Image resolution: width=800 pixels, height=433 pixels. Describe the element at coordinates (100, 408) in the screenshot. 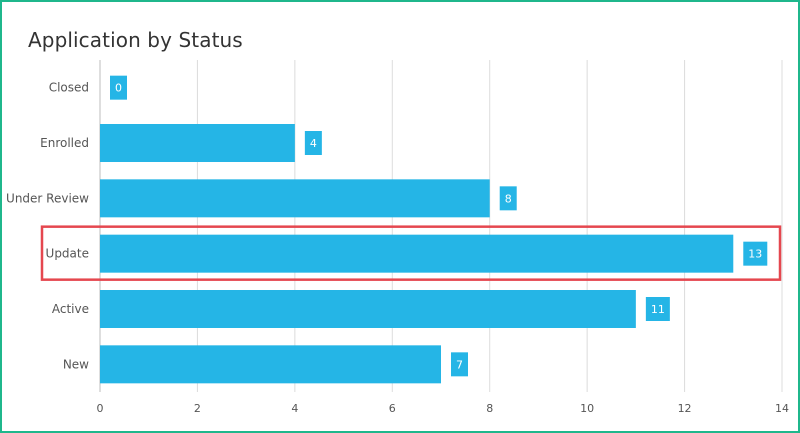

I see `x-tick-label: 0` at that location.